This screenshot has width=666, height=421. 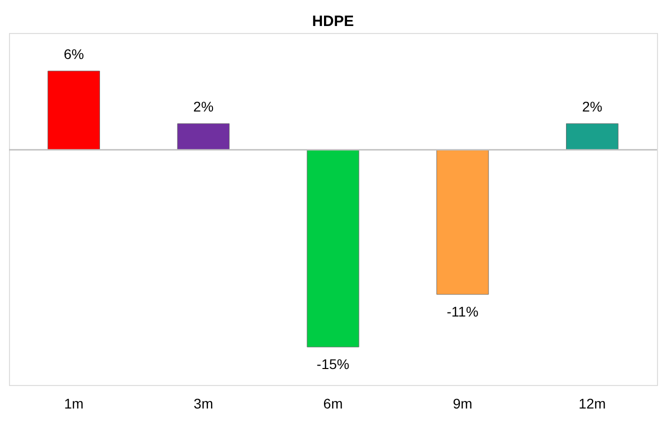 What do you see at coordinates (74, 54) in the screenshot?
I see `data-label: 6%` at bounding box center [74, 54].